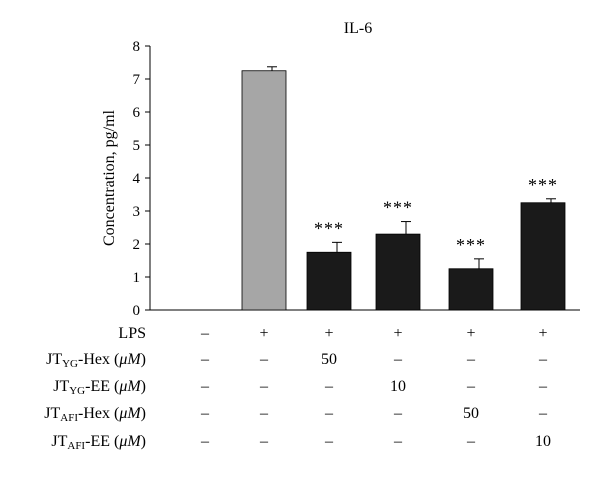 This screenshot has height=484, width=600. Describe the element at coordinates (137, 113) in the screenshot. I see `y-tick-label: 6` at that location.